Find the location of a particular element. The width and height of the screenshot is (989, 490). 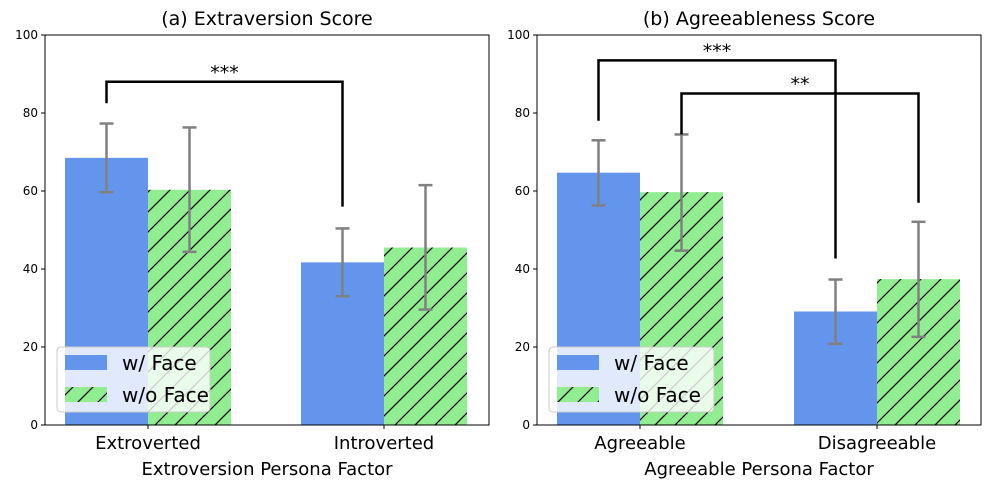

legend-hatch-wo-face-b is located at coordinates (578, 394).